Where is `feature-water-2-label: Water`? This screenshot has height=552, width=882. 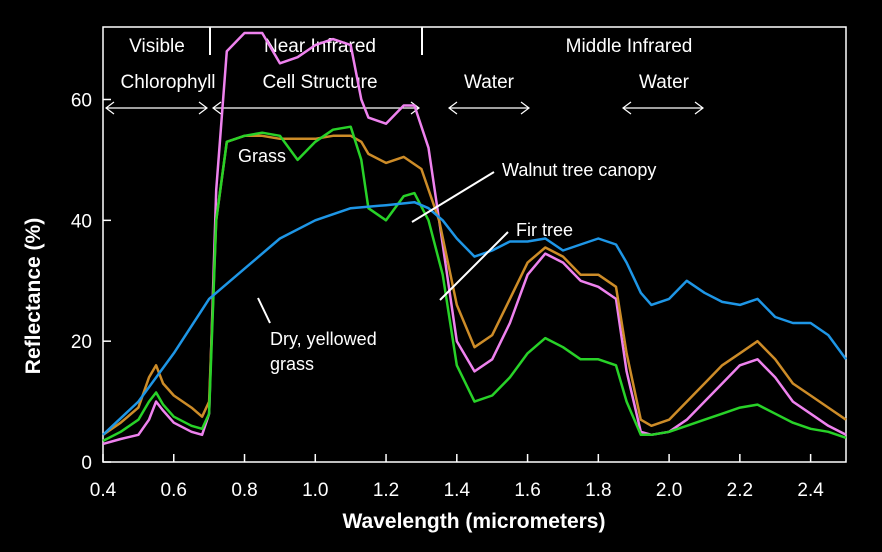
feature-water-2-label: Water is located at coordinates (664, 82).